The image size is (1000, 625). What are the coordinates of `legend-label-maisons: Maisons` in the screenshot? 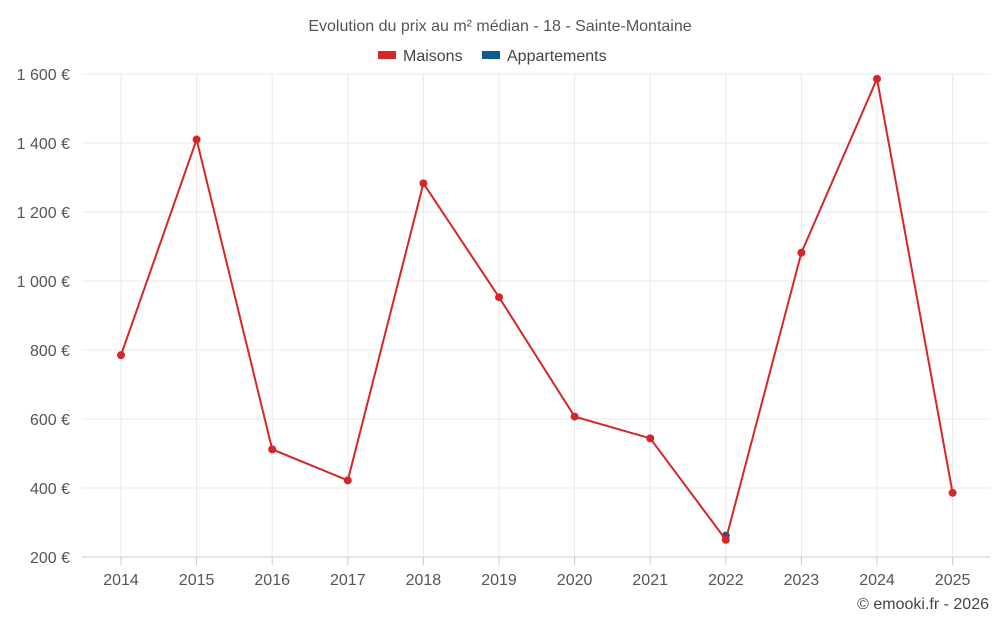 It's located at (433, 56).